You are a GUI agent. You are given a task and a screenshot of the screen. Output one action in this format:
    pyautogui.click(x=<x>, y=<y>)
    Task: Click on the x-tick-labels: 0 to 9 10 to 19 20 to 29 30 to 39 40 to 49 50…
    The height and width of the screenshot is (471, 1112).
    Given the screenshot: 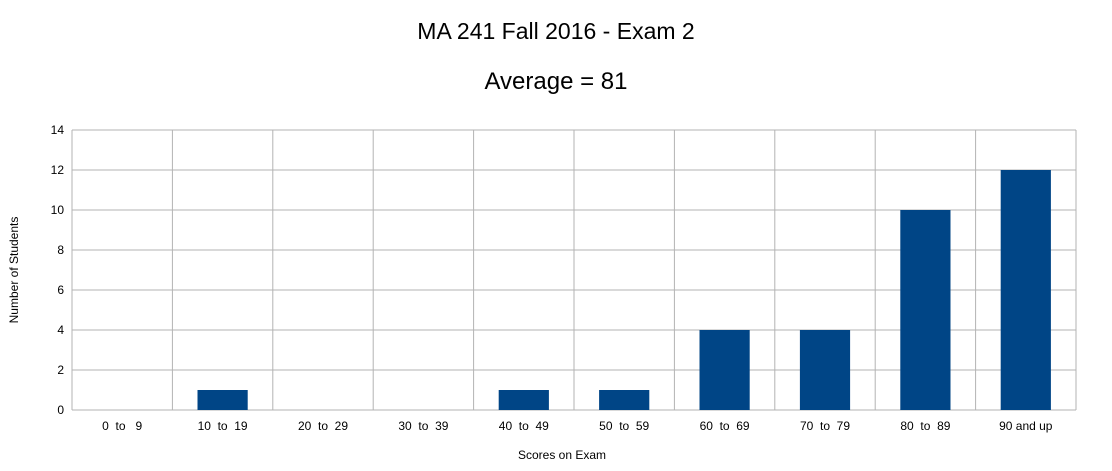 What is the action you would take?
    pyautogui.click(x=577, y=426)
    